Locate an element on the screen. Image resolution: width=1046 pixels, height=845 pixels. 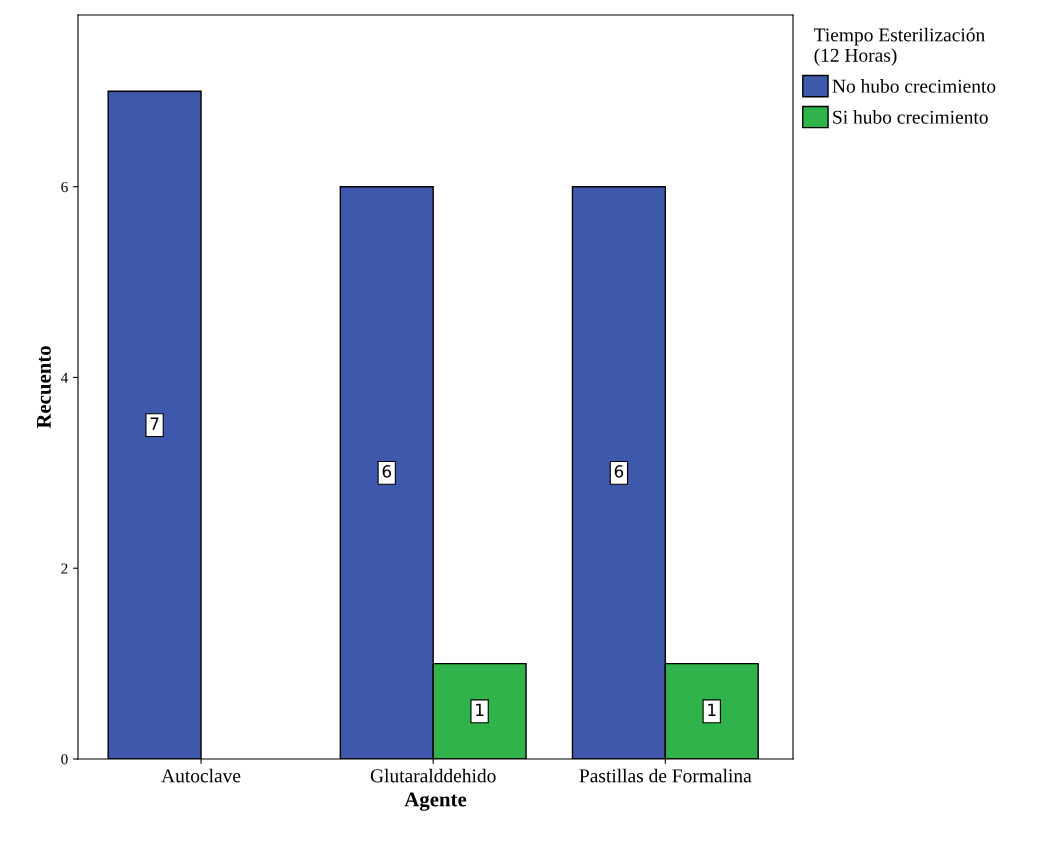
y-tick-label: 0 is located at coordinates (64, 759).